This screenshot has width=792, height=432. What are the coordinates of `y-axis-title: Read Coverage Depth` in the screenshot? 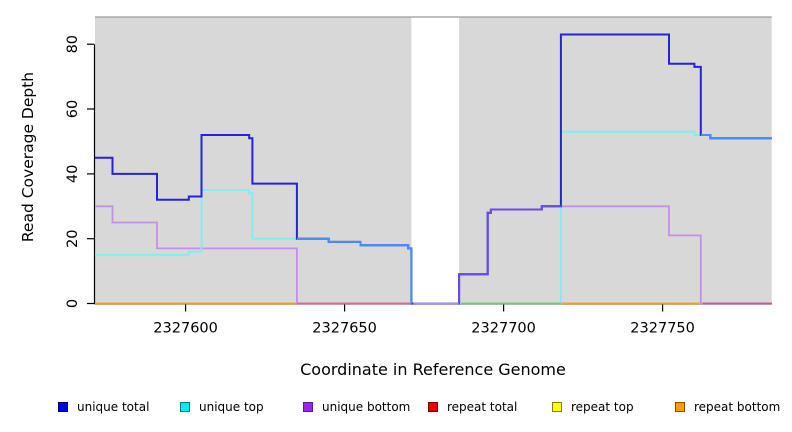 It's located at (28, 157).